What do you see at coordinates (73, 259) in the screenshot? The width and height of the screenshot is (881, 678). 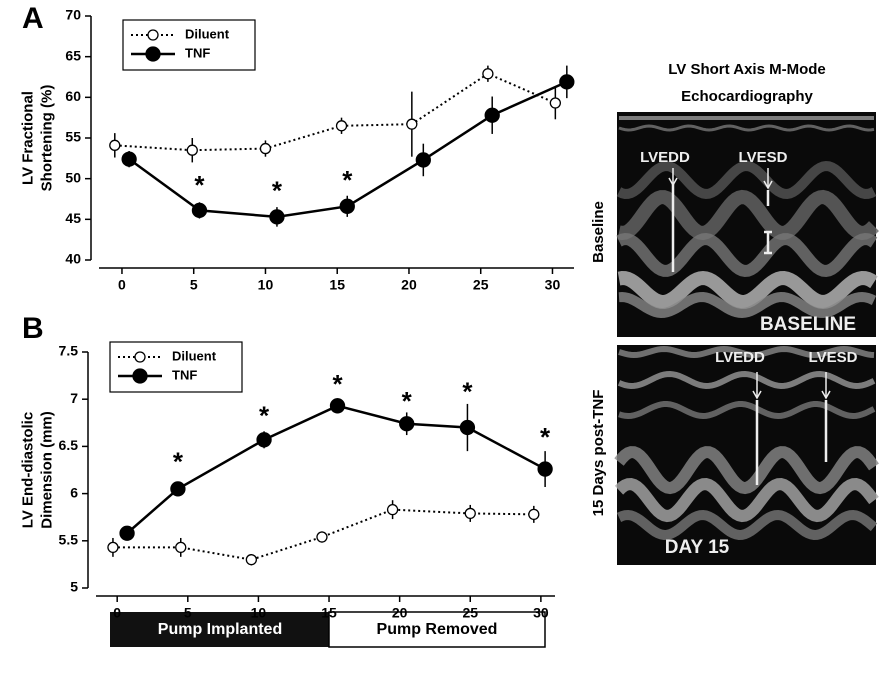 I see `y-tick-label: 40` at bounding box center [73, 259].